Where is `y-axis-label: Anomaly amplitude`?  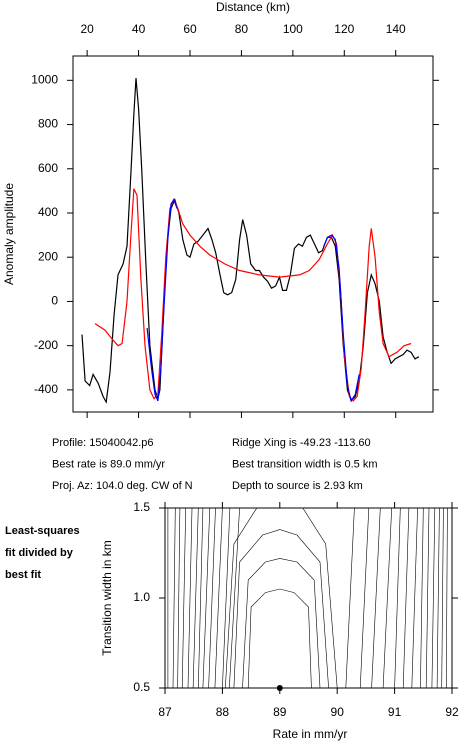
y-axis-label: Anomaly amplitude is located at coordinates (9, 234).